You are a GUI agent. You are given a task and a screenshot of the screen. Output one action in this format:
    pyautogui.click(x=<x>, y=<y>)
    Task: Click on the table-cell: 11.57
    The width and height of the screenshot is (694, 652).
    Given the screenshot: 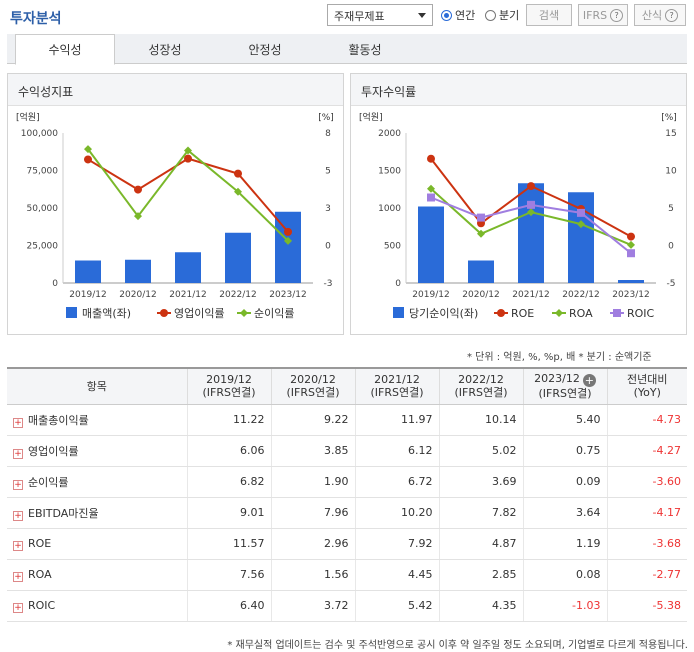 What is the action you would take?
    pyautogui.click(x=229, y=544)
    